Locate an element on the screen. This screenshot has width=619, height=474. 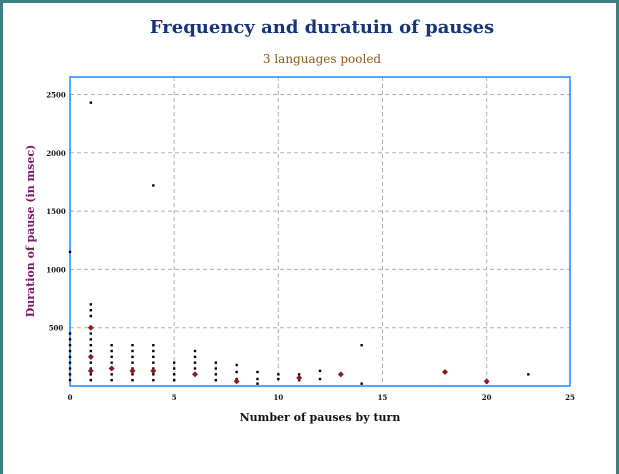
x-tick-label: 5 is located at coordinates (174, 397).